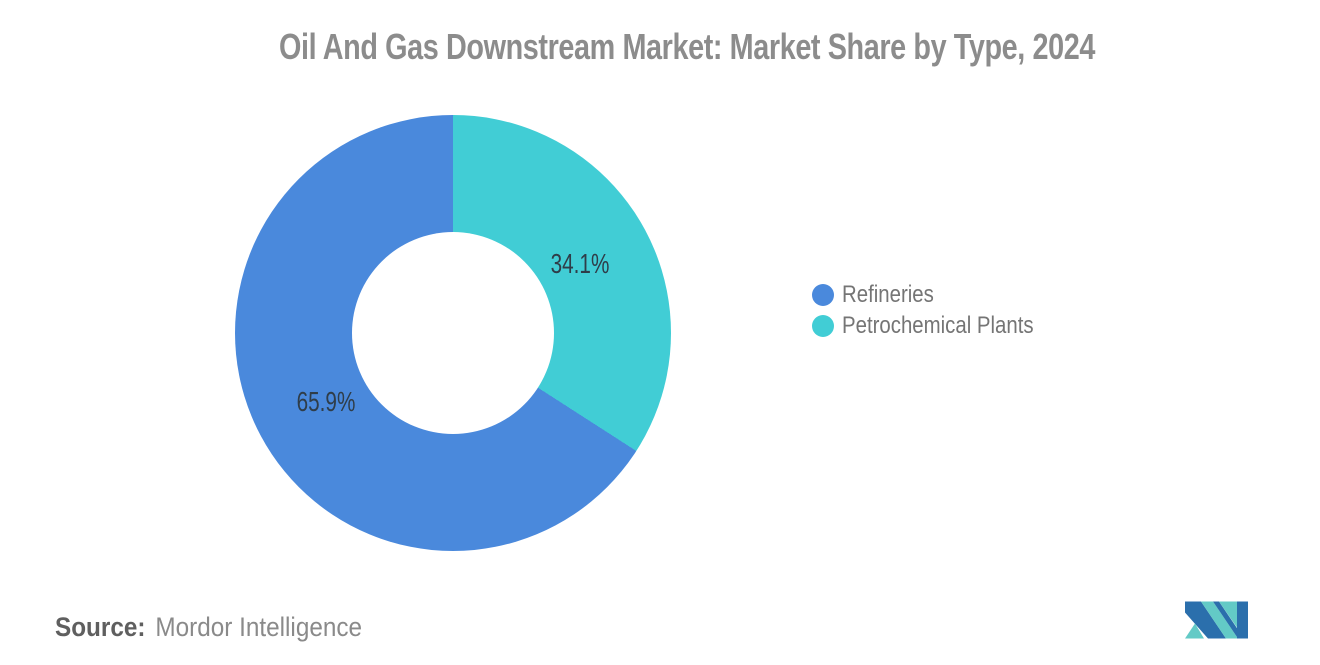  I want to click on slice-label-petrochemical-plants: 34.1%, so click(580, 263).